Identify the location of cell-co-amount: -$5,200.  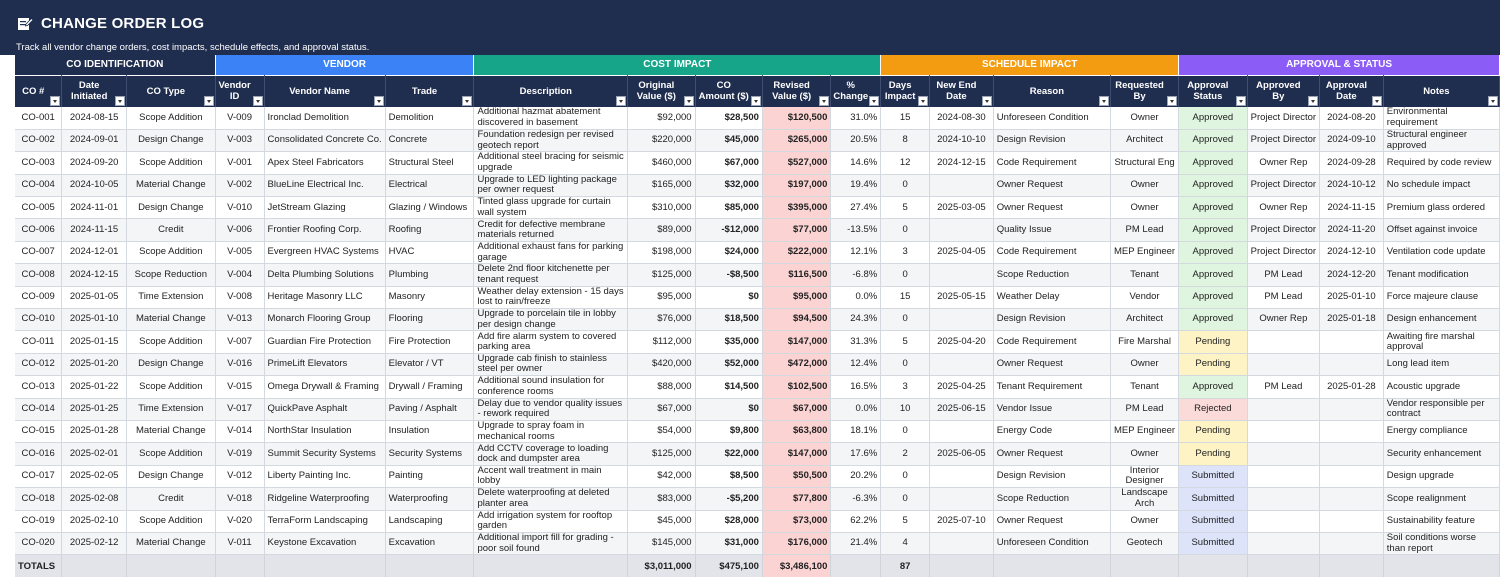
(729, 499).